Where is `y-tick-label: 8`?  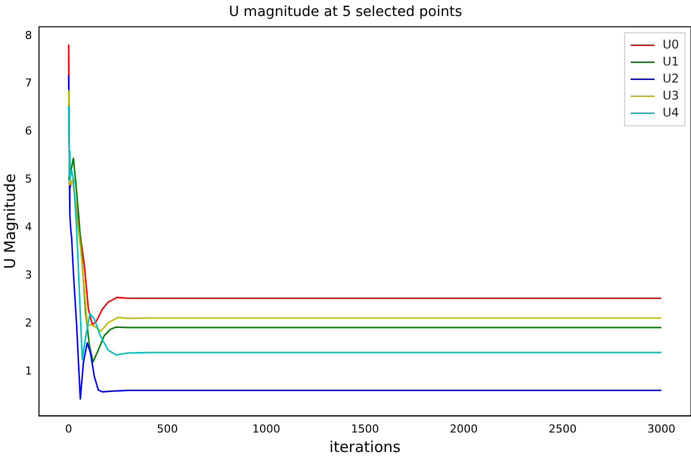 y-tick-label: 8 is located at coordinates (28, 35).